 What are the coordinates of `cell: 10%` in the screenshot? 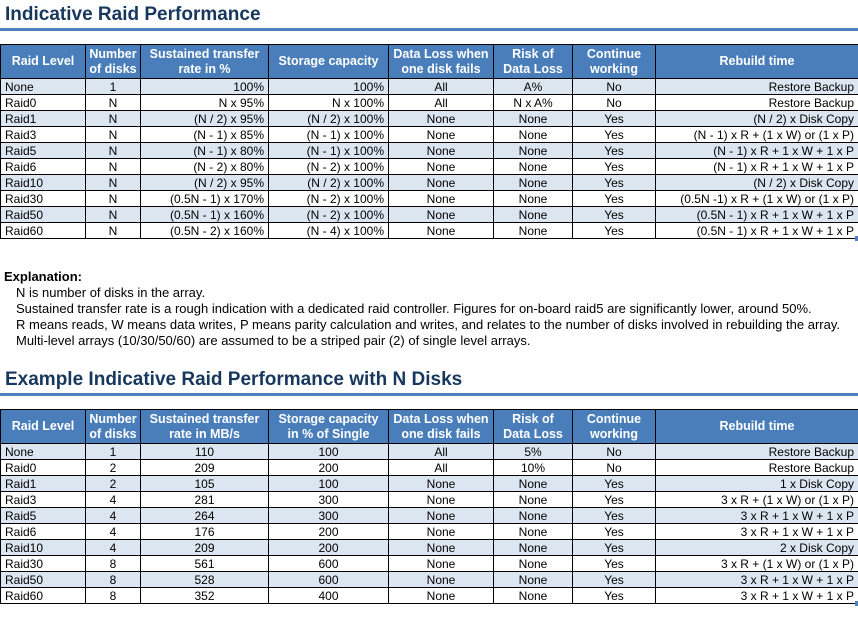 It's located at (533, 467).